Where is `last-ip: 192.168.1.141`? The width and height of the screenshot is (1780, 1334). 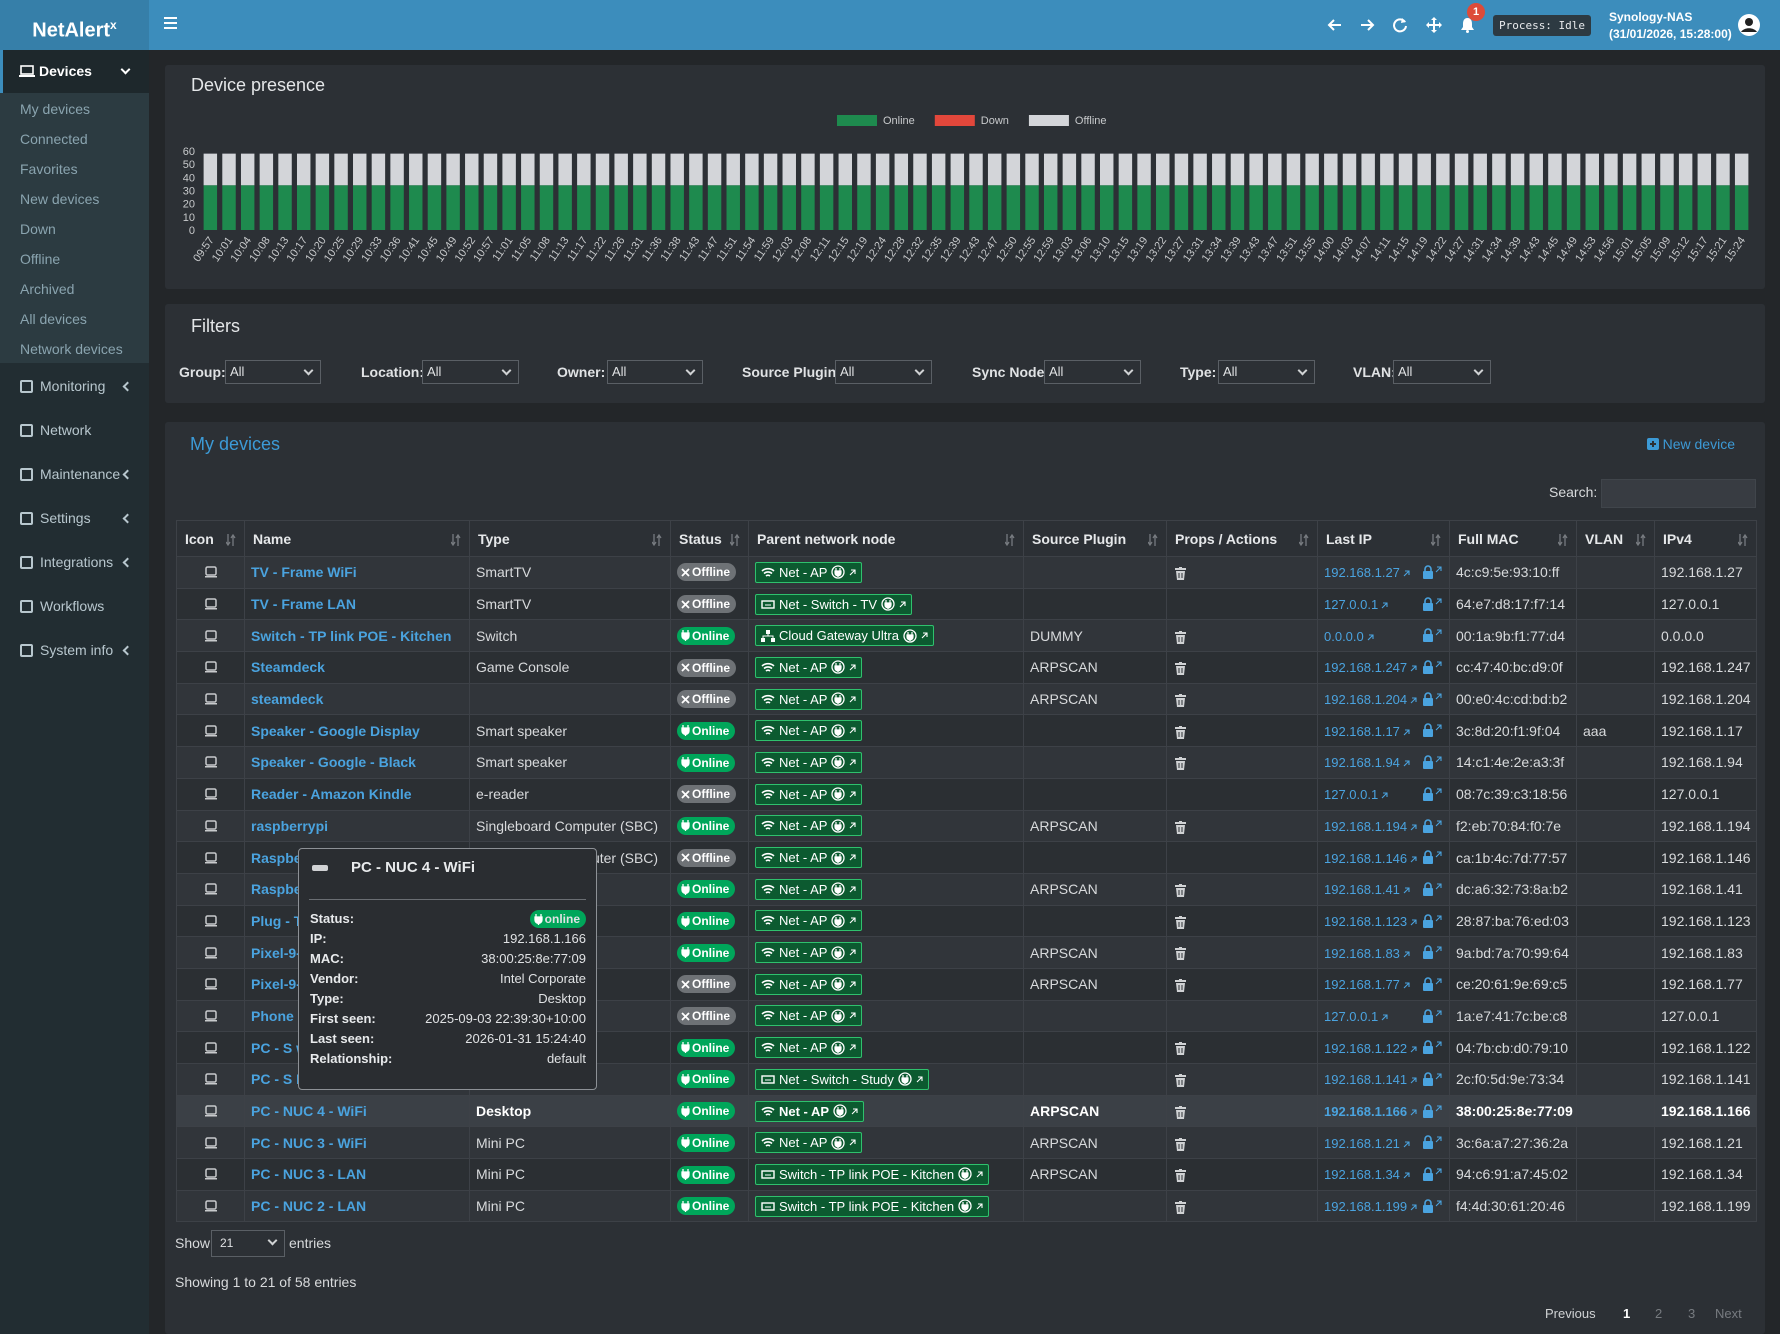
last-ip: 192.168.1.141 is located at coordinates (1370, 1079).